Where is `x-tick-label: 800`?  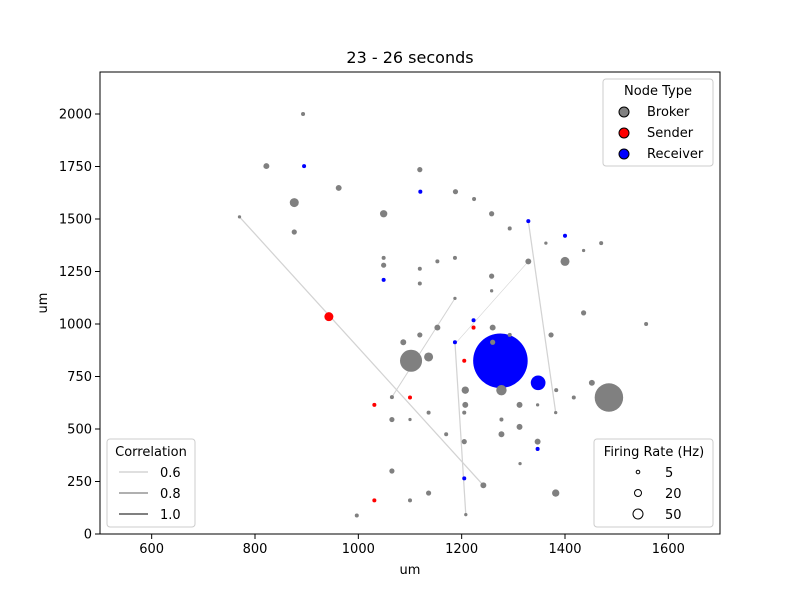
x-tick-label: 800 is located at coordinates (255, 549).